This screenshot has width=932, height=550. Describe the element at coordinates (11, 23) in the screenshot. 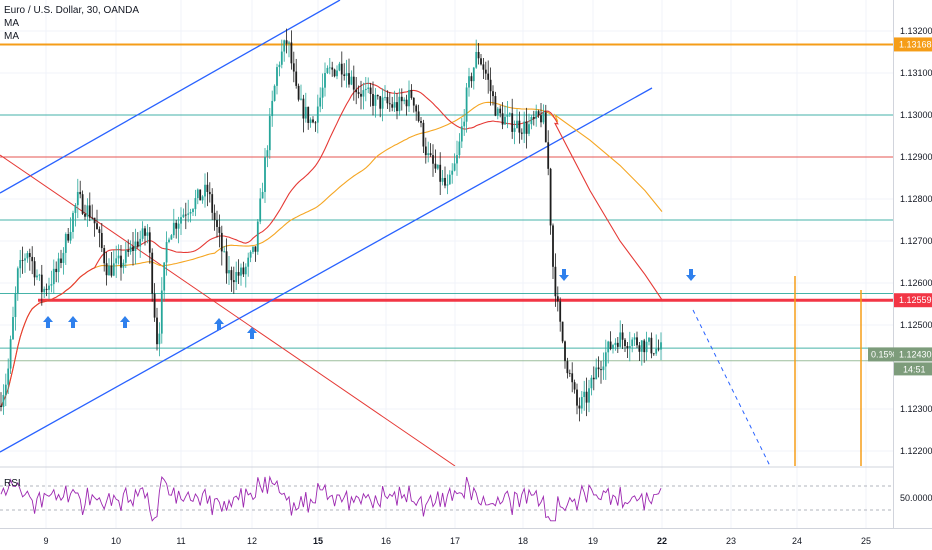

I see `legend-ma-1: MA` at that location.